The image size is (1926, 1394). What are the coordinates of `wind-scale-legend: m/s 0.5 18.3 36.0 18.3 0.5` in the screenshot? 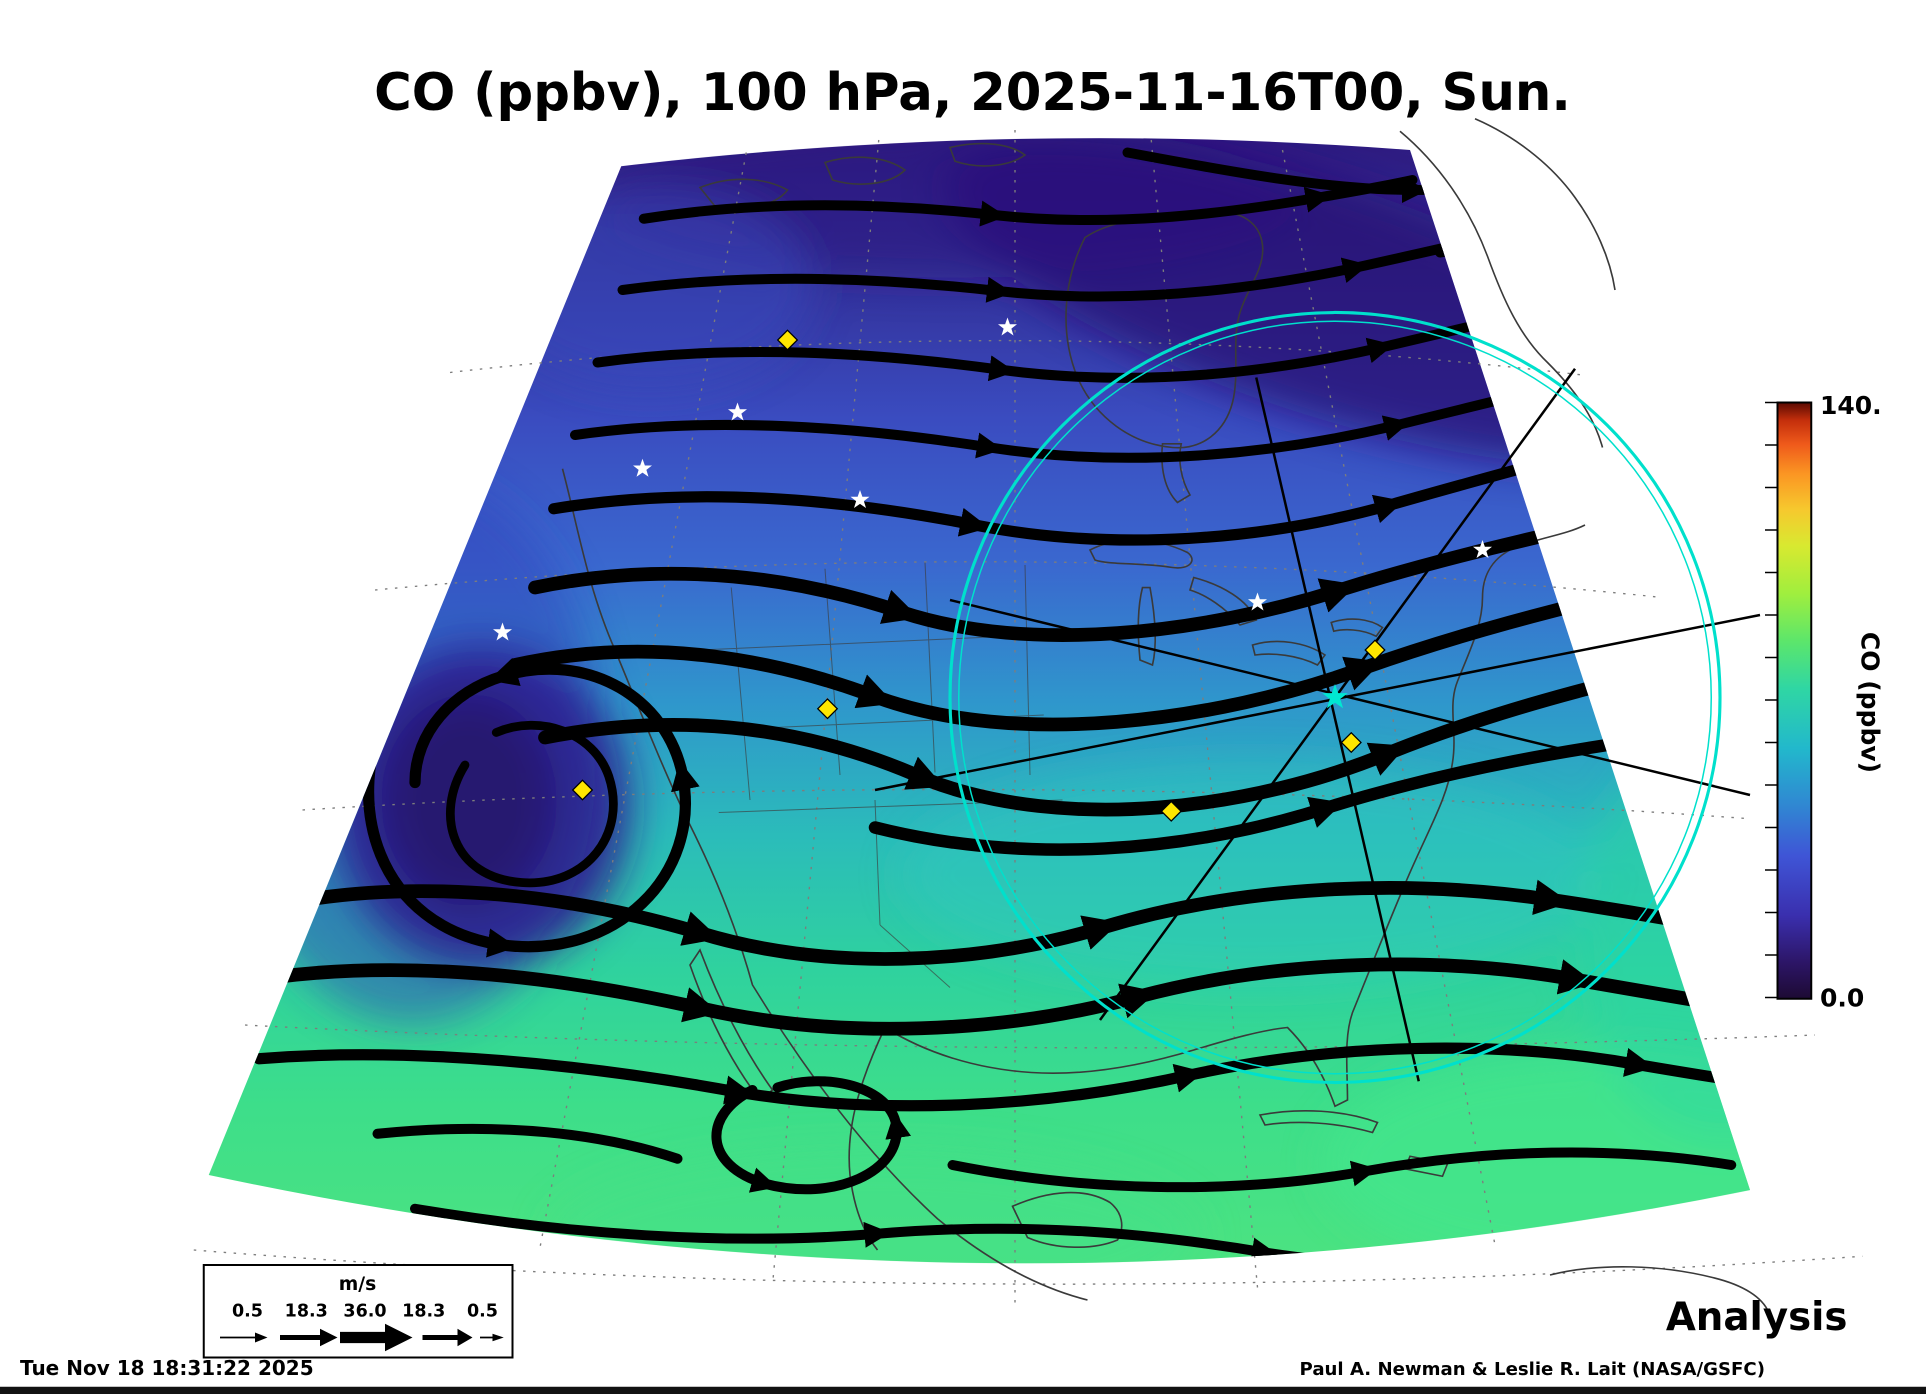 It's located at (358, 1311).